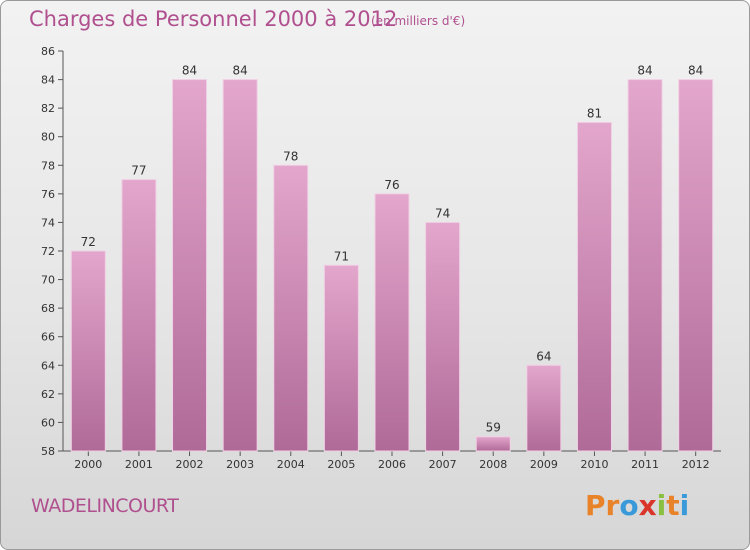  What do you see at coordinates (48, 194) in the screenshot?
I see `y-tick-label: 76` at bounding box center [48, 194].